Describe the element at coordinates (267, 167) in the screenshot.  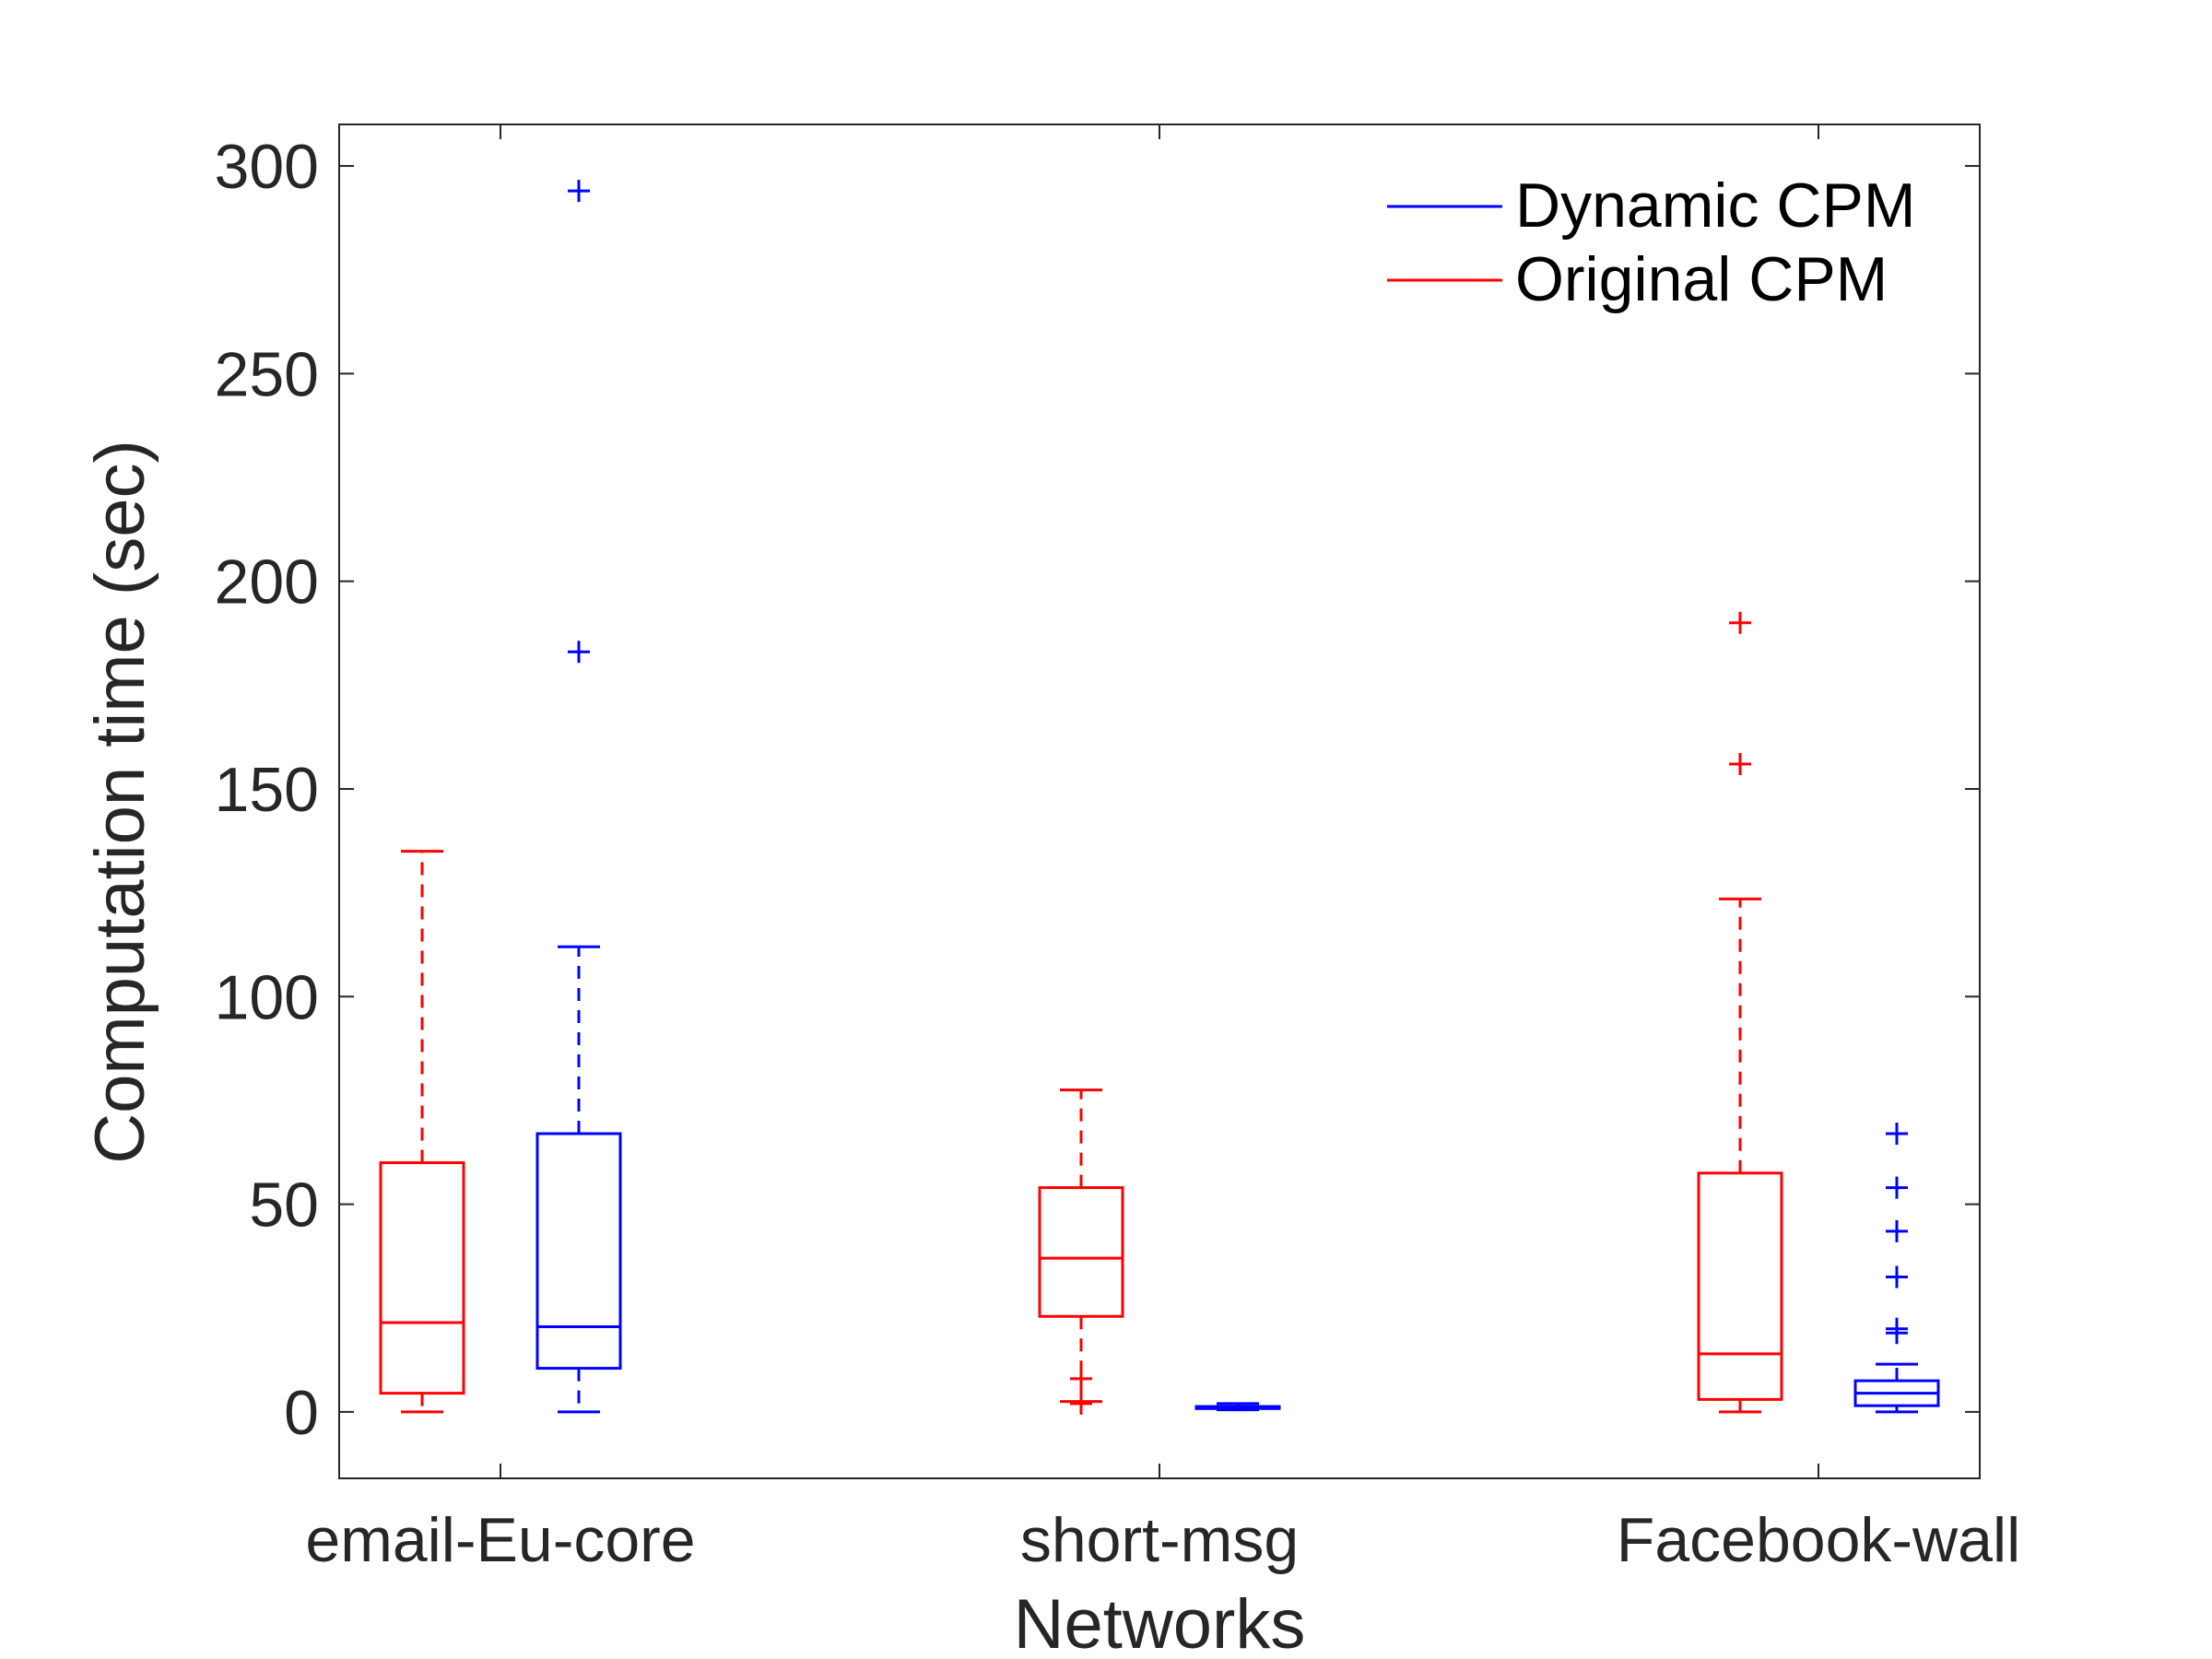
I see `y-tick-label: 300` at that location.